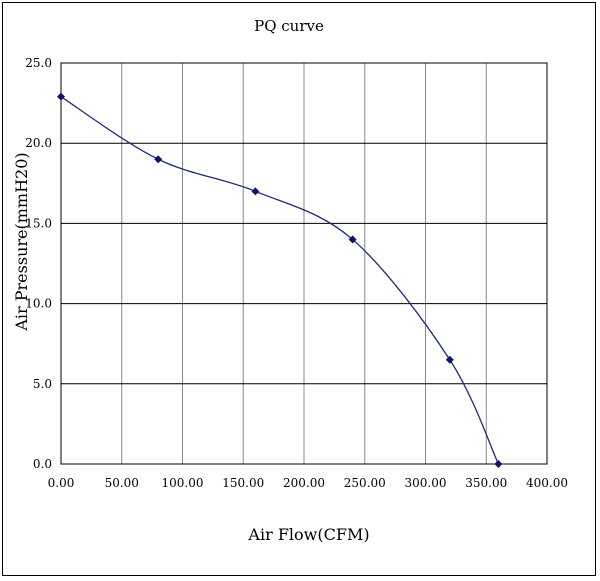 This screenshot has height=581, width=600. I want to click on x-tick-label: 300.00, so click(426, 483).